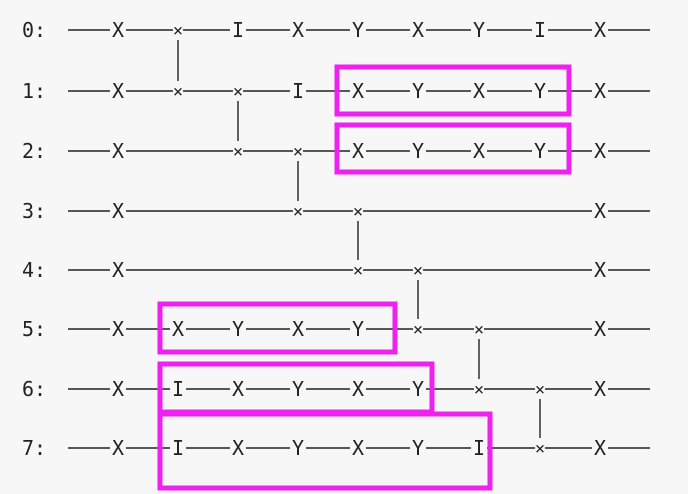  What do you see at coordinates (34, 389) in the screenshot?
I see `wire-label-6: 6:` at bounding box center [34, 389].